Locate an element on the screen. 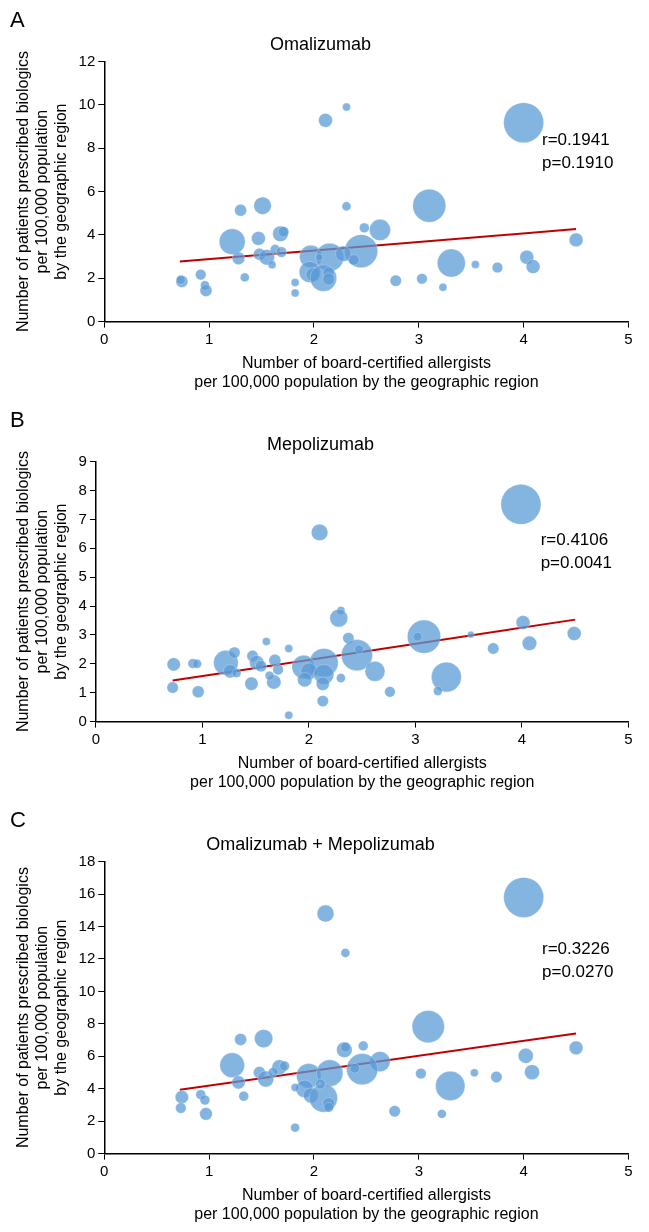  annotation: r=0.3226 is located at coordinates (576, 948).